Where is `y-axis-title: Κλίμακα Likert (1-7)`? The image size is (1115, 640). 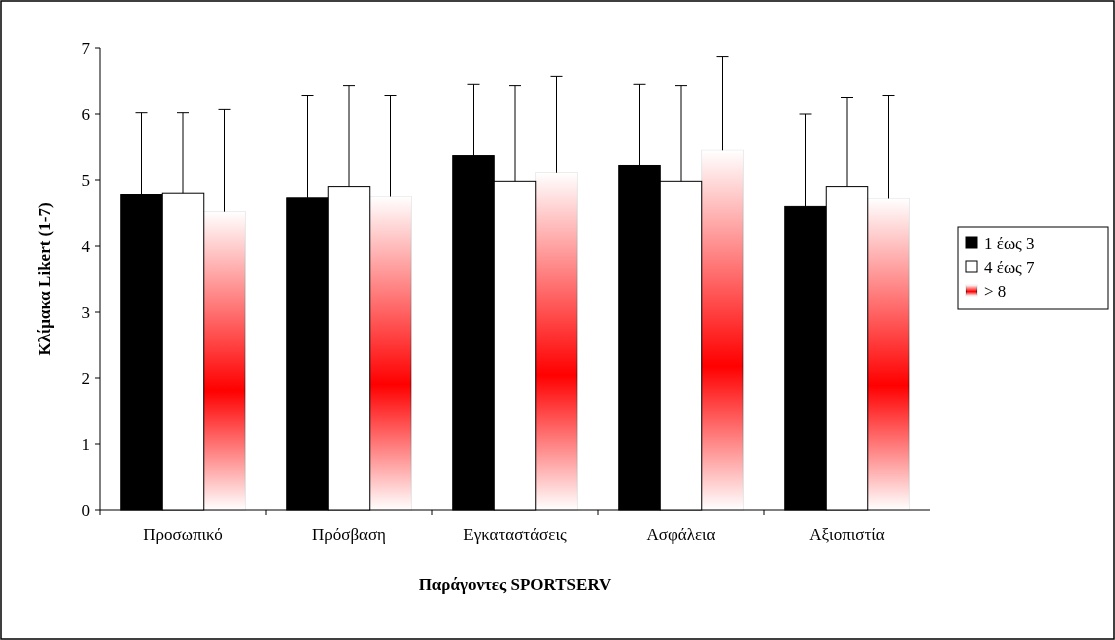 y-axis-title: Κλίμακα Likert (1-7) is located at coordinates (44, 279).